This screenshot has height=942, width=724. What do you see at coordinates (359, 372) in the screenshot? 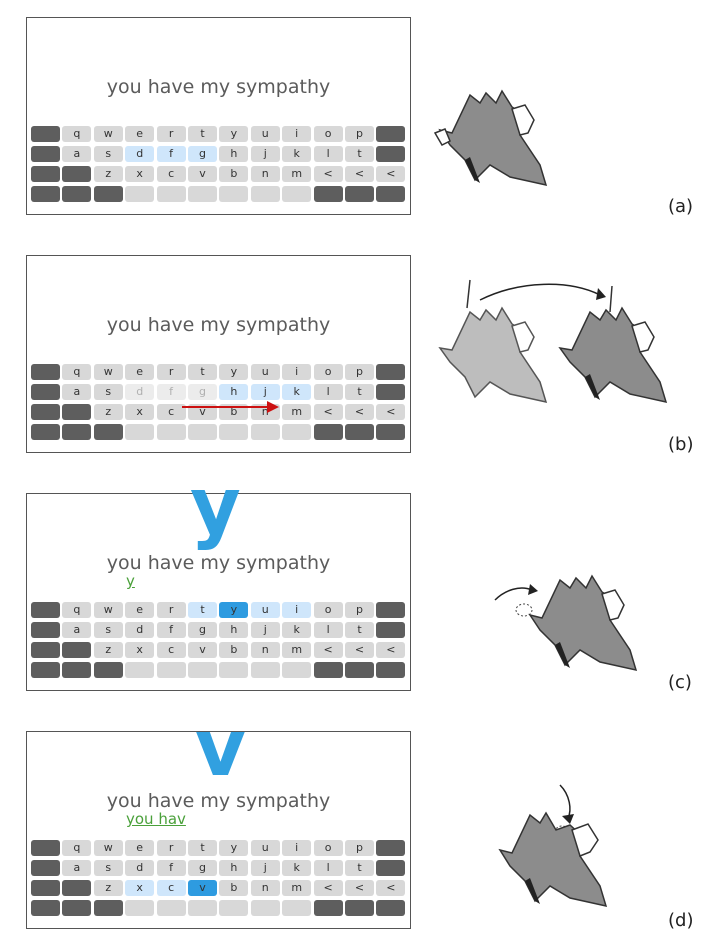
I see `key-p: p` at bounding box center [359, 372].